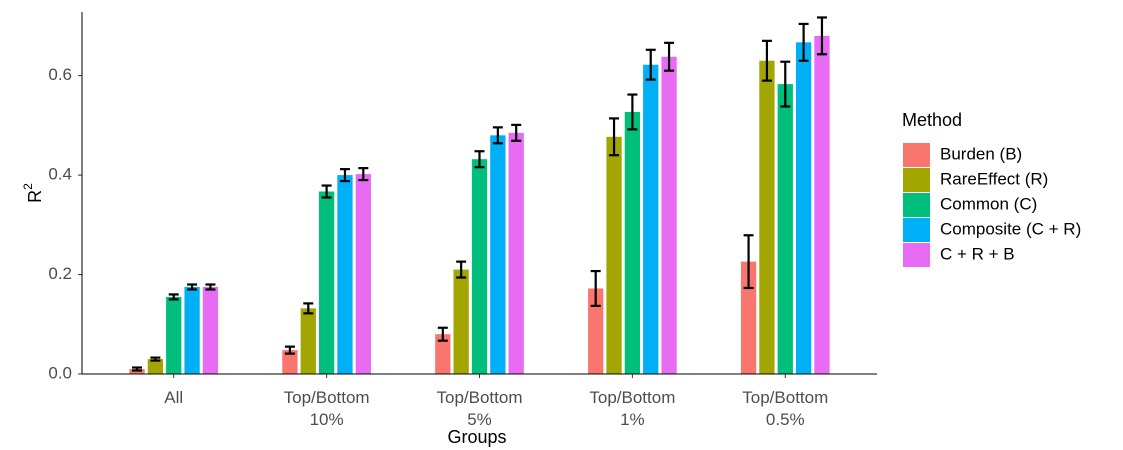 The height and width of the screenshot is (450, 1123). Describe the element at coordinates (632, 408) in the screenshot. I see `x-tick-label: Top/Bottom 1%` at that location.